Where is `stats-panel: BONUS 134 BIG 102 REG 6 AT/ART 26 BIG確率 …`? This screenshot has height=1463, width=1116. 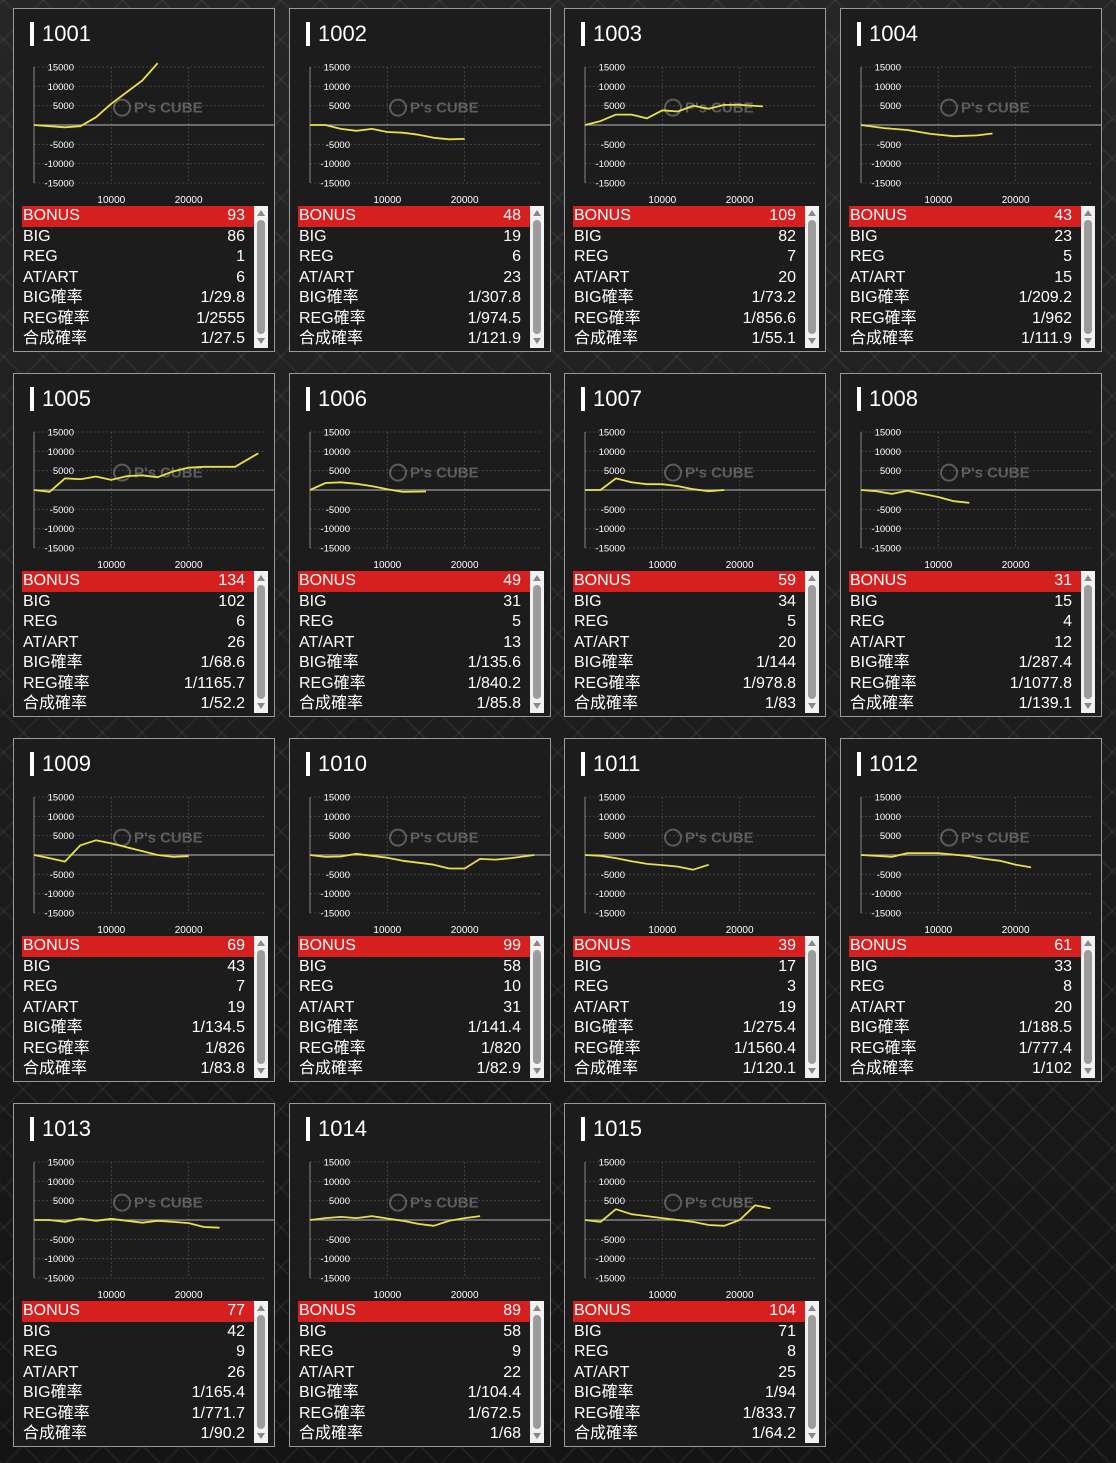 stats-panel: BONUS 134 BIG 102 REG 6 AT/ART 26 BIG確率 … is located at coordinates (145, 642).